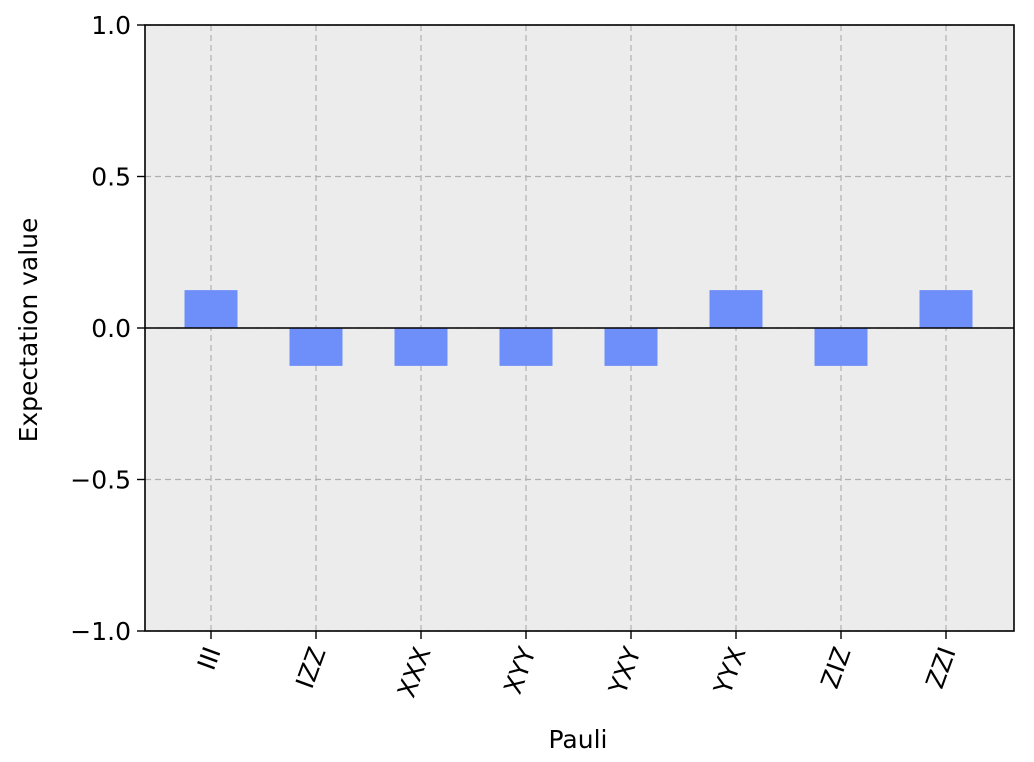  I want to click on y-tick-label: −1.0, so click(100, 631).